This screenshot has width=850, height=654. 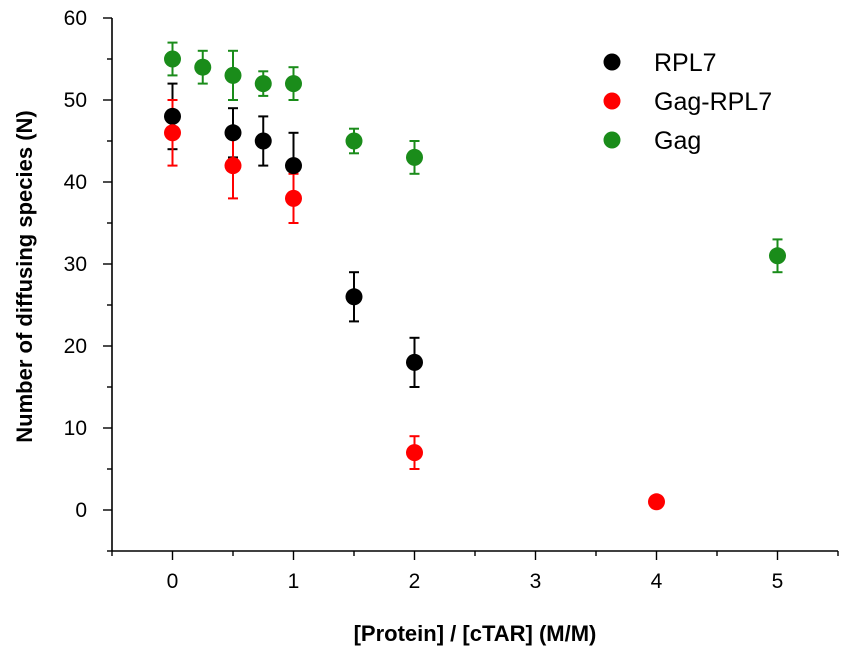 What do you see at coordinates (88, 279) in the screenshot?
I see `y-axis-ticks: 0 10 20 30 40 50 60` at bounding box center [88, 279].